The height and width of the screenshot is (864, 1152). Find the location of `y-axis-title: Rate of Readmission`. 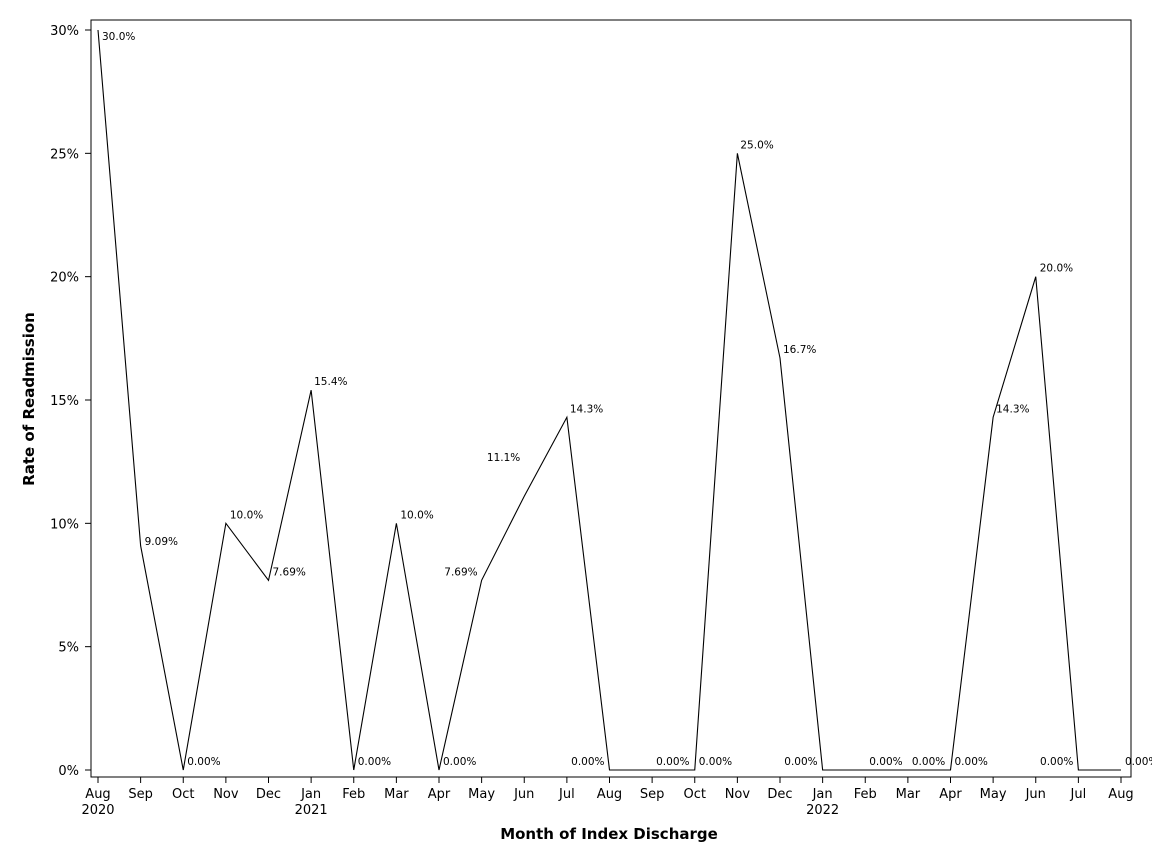

y-axis-title: Rate of Readmission is located at coordinates (29, 399).